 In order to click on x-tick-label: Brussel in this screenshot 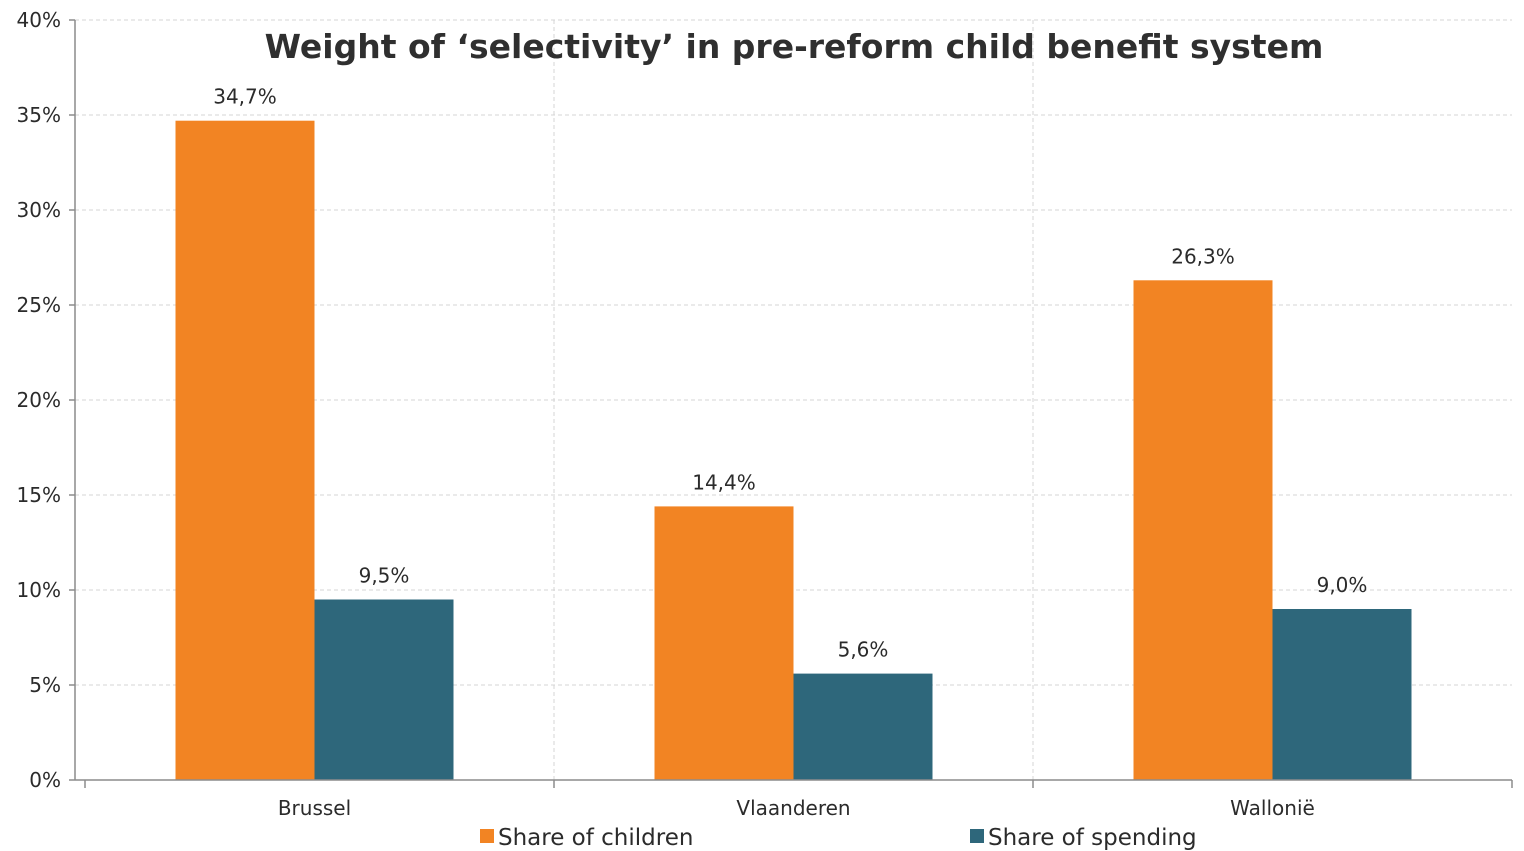, I will do `click(314, 808)`.